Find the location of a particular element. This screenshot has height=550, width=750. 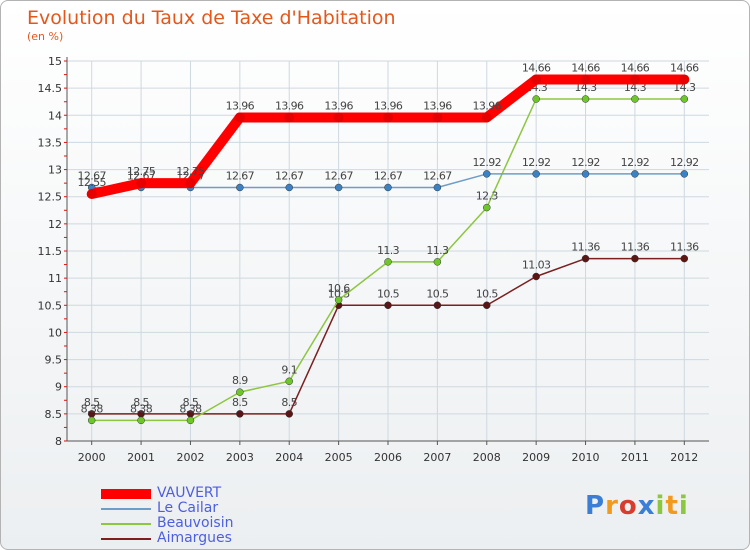

y-tick-label: 8.5 is located at coordinates (54, 414).